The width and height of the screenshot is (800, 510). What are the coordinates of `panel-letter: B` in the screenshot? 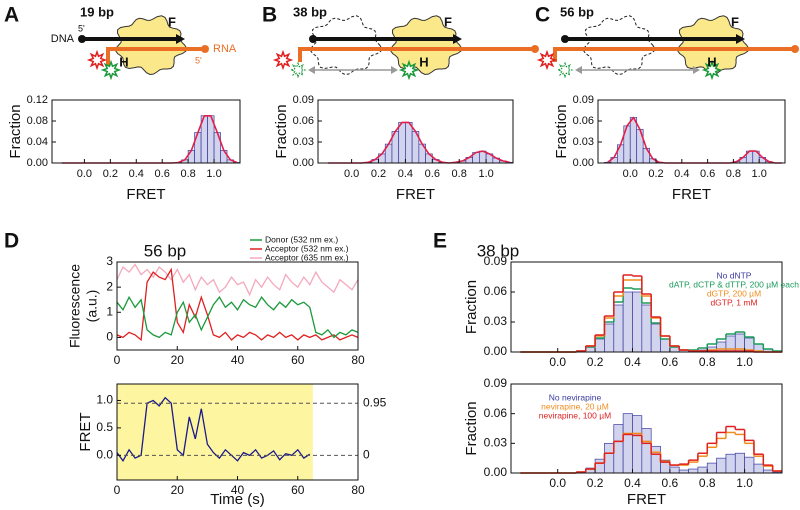 It's located at (269, 15).